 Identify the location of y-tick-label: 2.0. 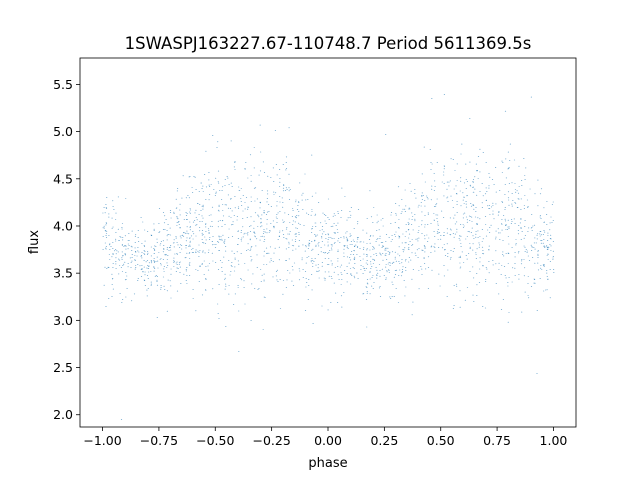
(63, 414).